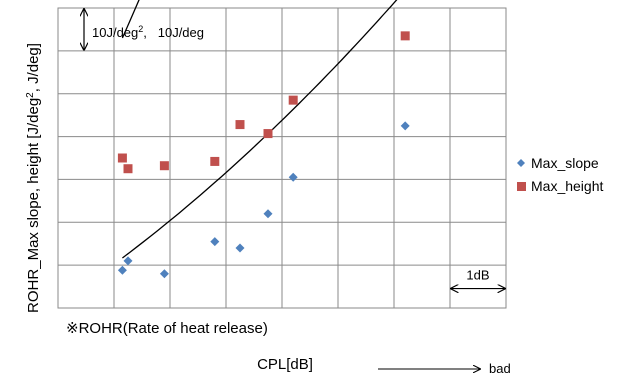 The image size is (637, 376). I want to click on legend: Max_slope Max_height, so click(560, 174).